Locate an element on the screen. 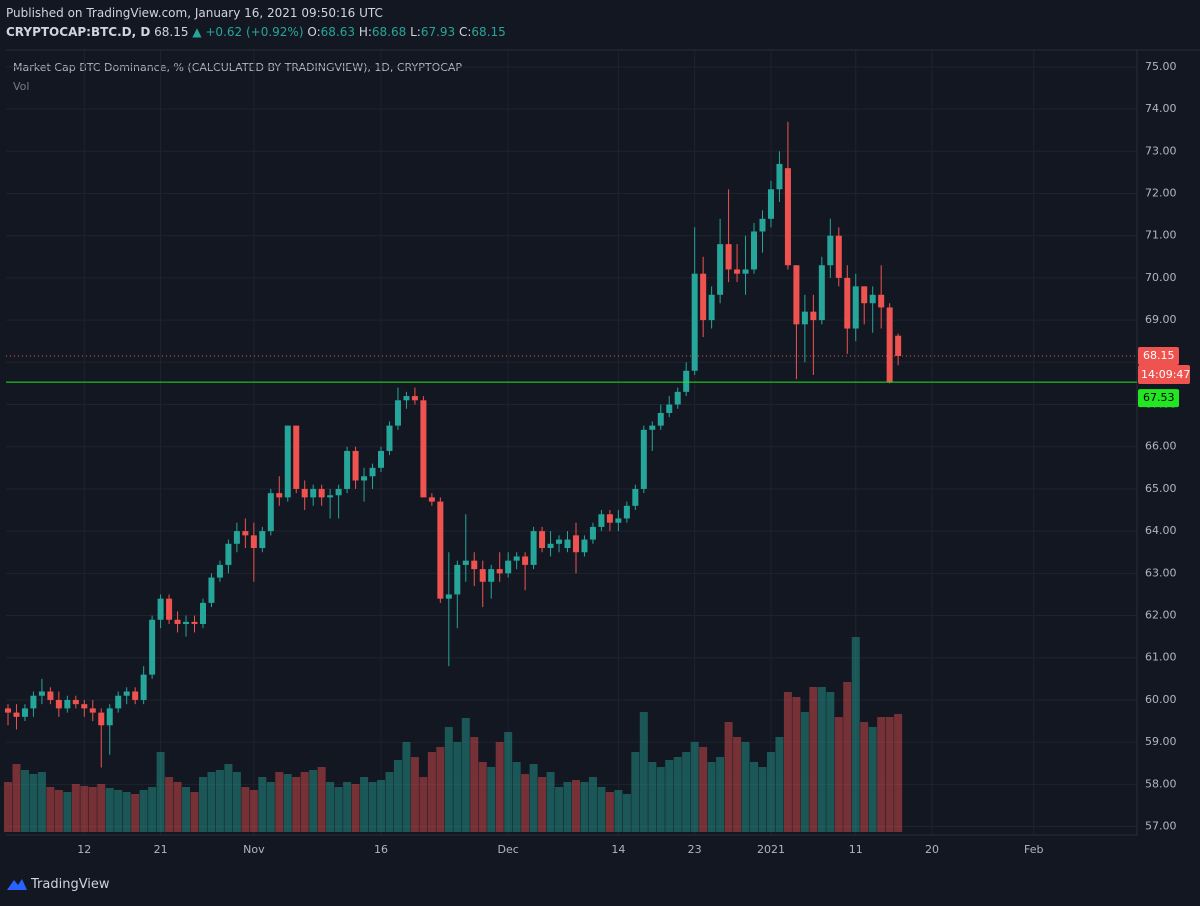 This screenshot has height=906, width=1200. y-tick-label: 58.00 is located at coordinates (1161, 783).